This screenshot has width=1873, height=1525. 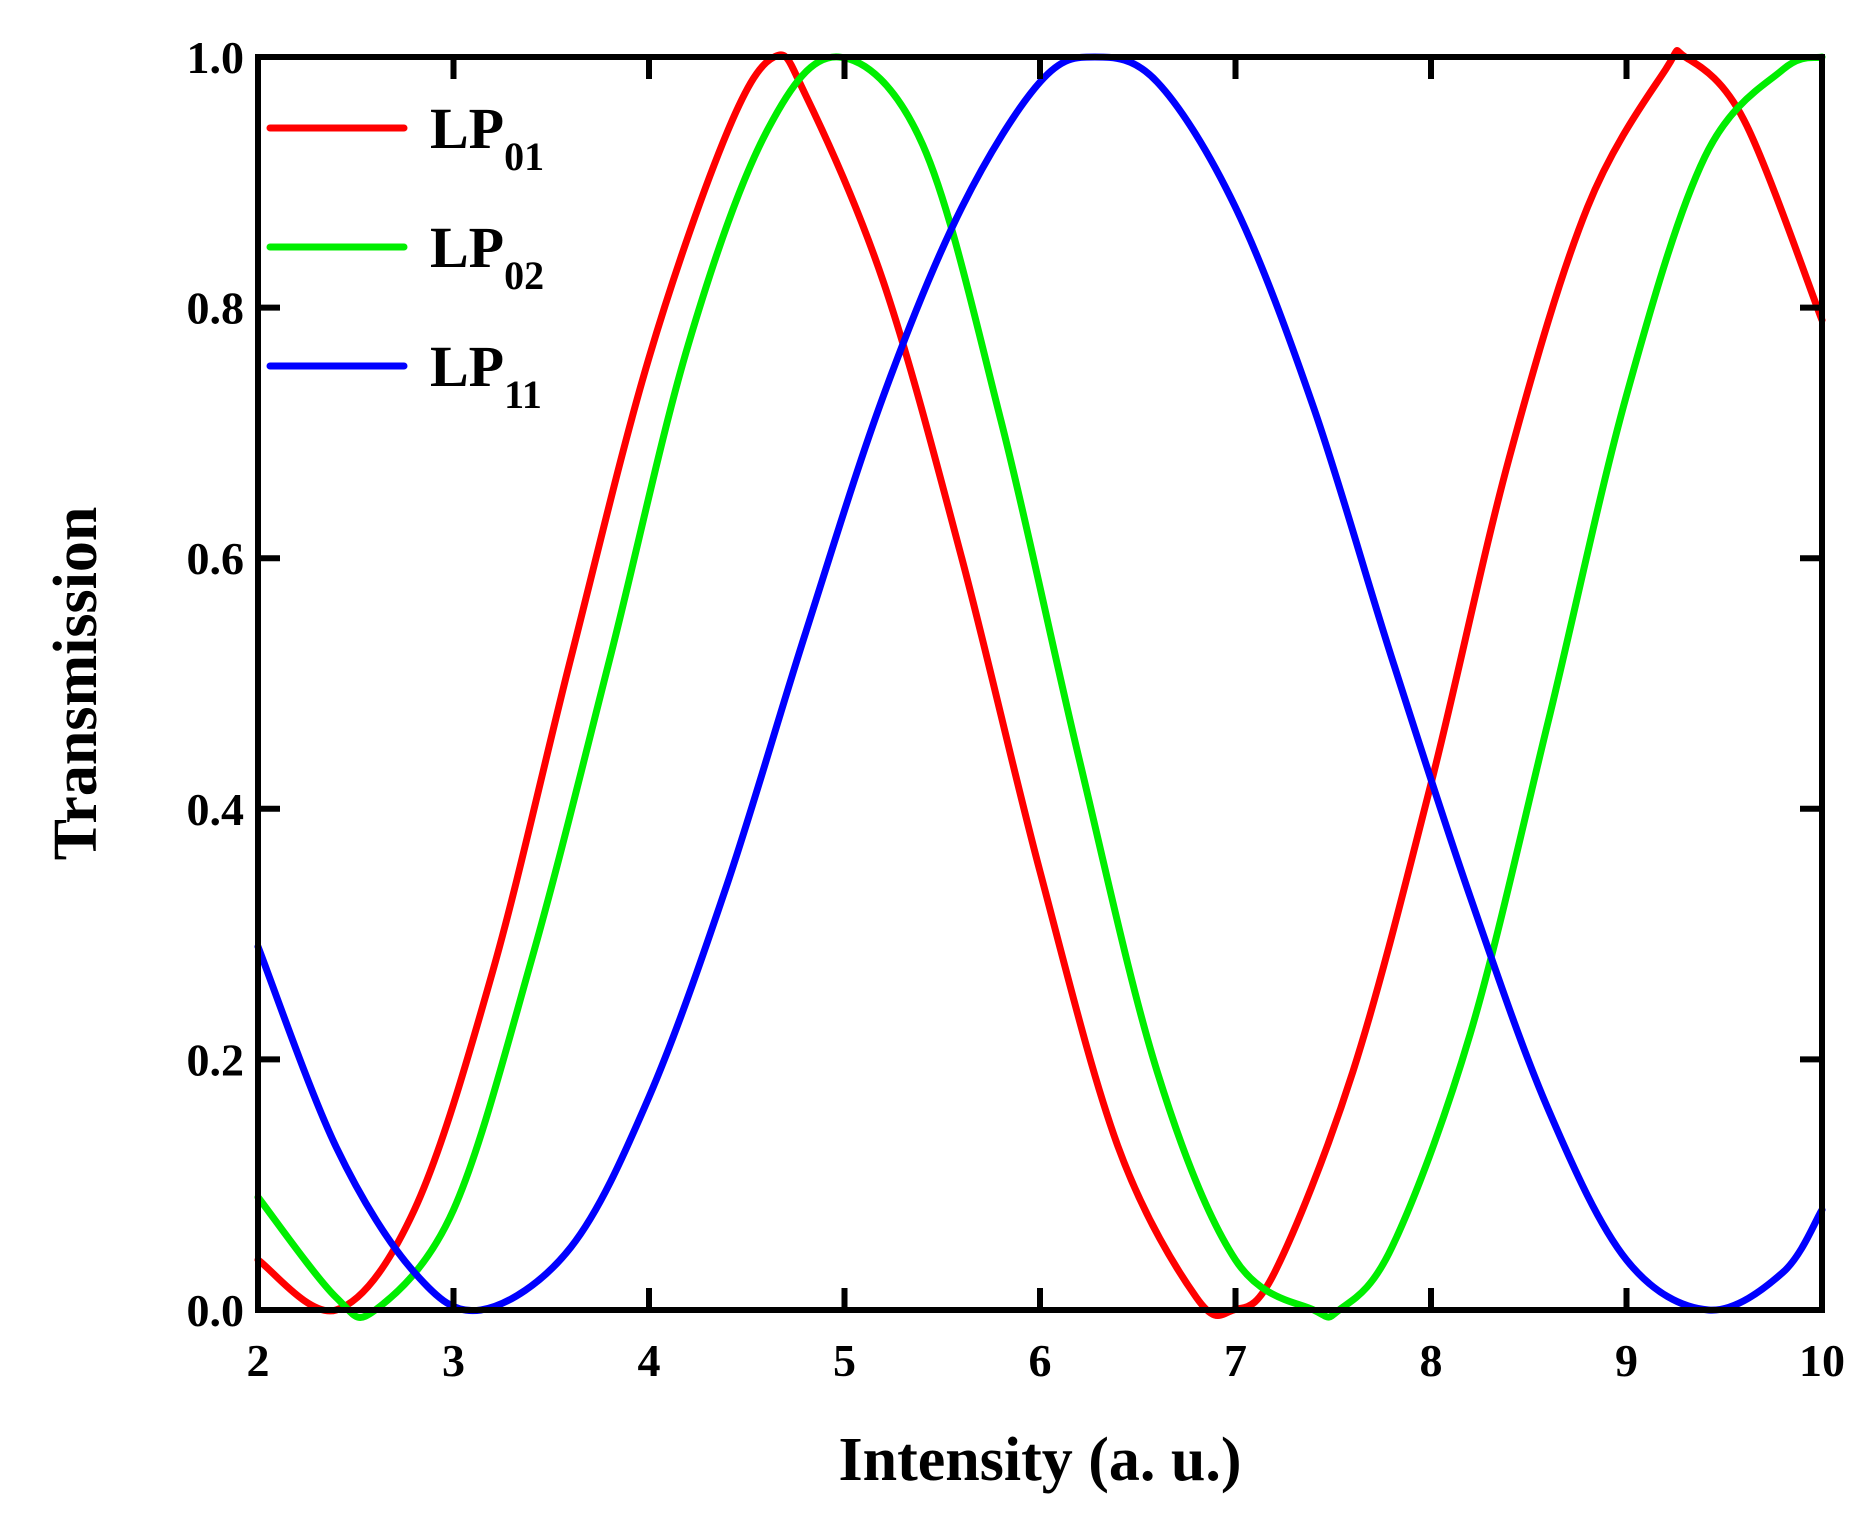 I want to click on legend-label-lp02: LP02, so click(x=487, y=256).